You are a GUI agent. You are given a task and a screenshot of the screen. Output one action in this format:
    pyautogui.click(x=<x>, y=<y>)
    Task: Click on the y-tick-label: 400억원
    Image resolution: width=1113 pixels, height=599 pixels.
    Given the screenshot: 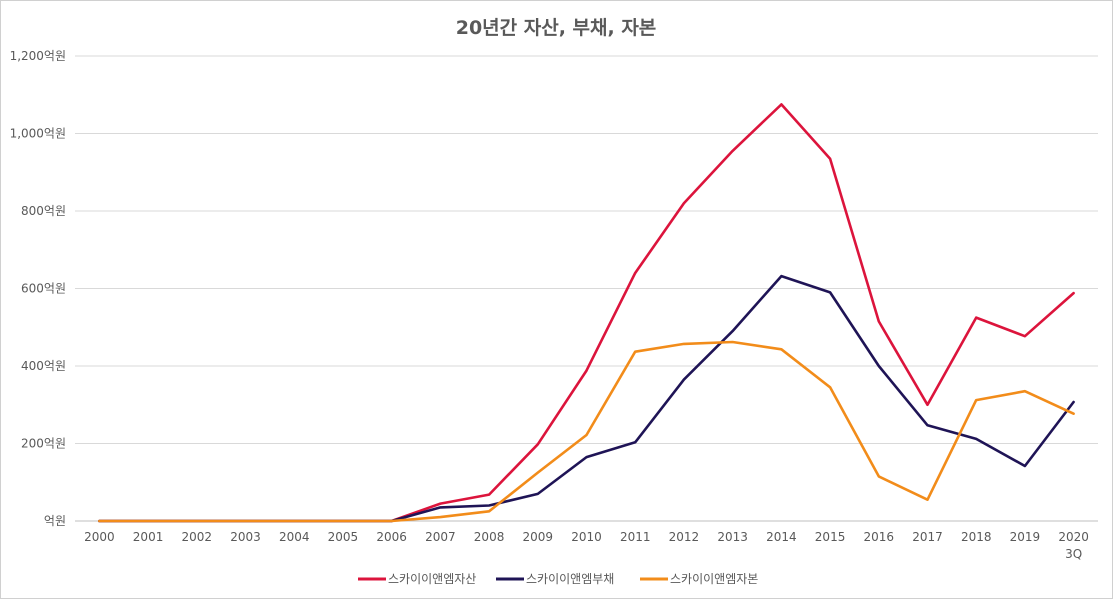 What is the action you would take?
    pyautogui.click(x=43, y=366)
    